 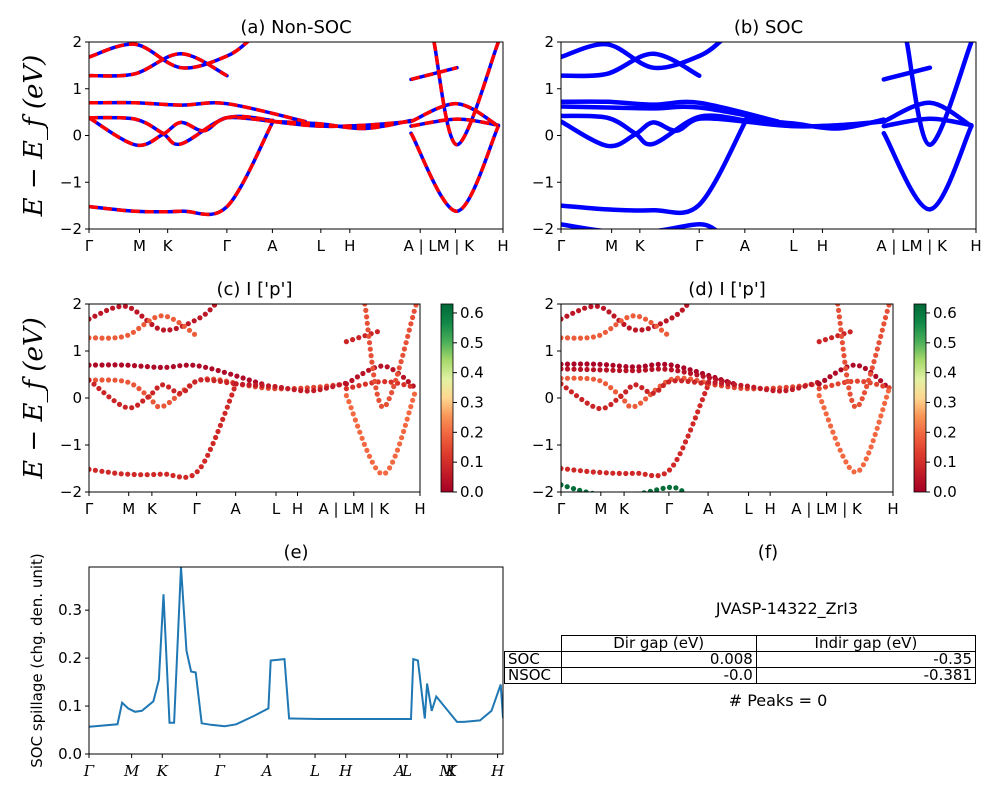 I want to click on y-tick-label: 2, so click(x=549, y=42).